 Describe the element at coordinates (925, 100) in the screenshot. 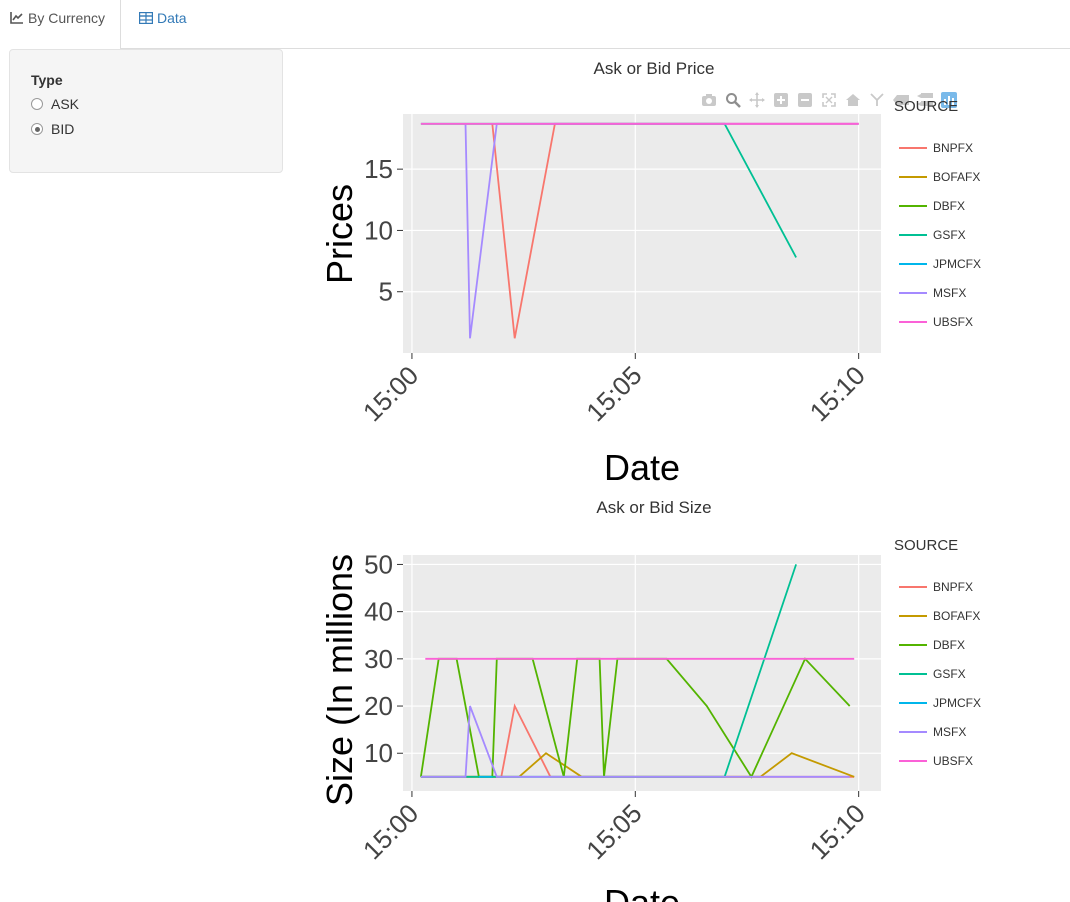

I see `hover-compare-icon` at that location.